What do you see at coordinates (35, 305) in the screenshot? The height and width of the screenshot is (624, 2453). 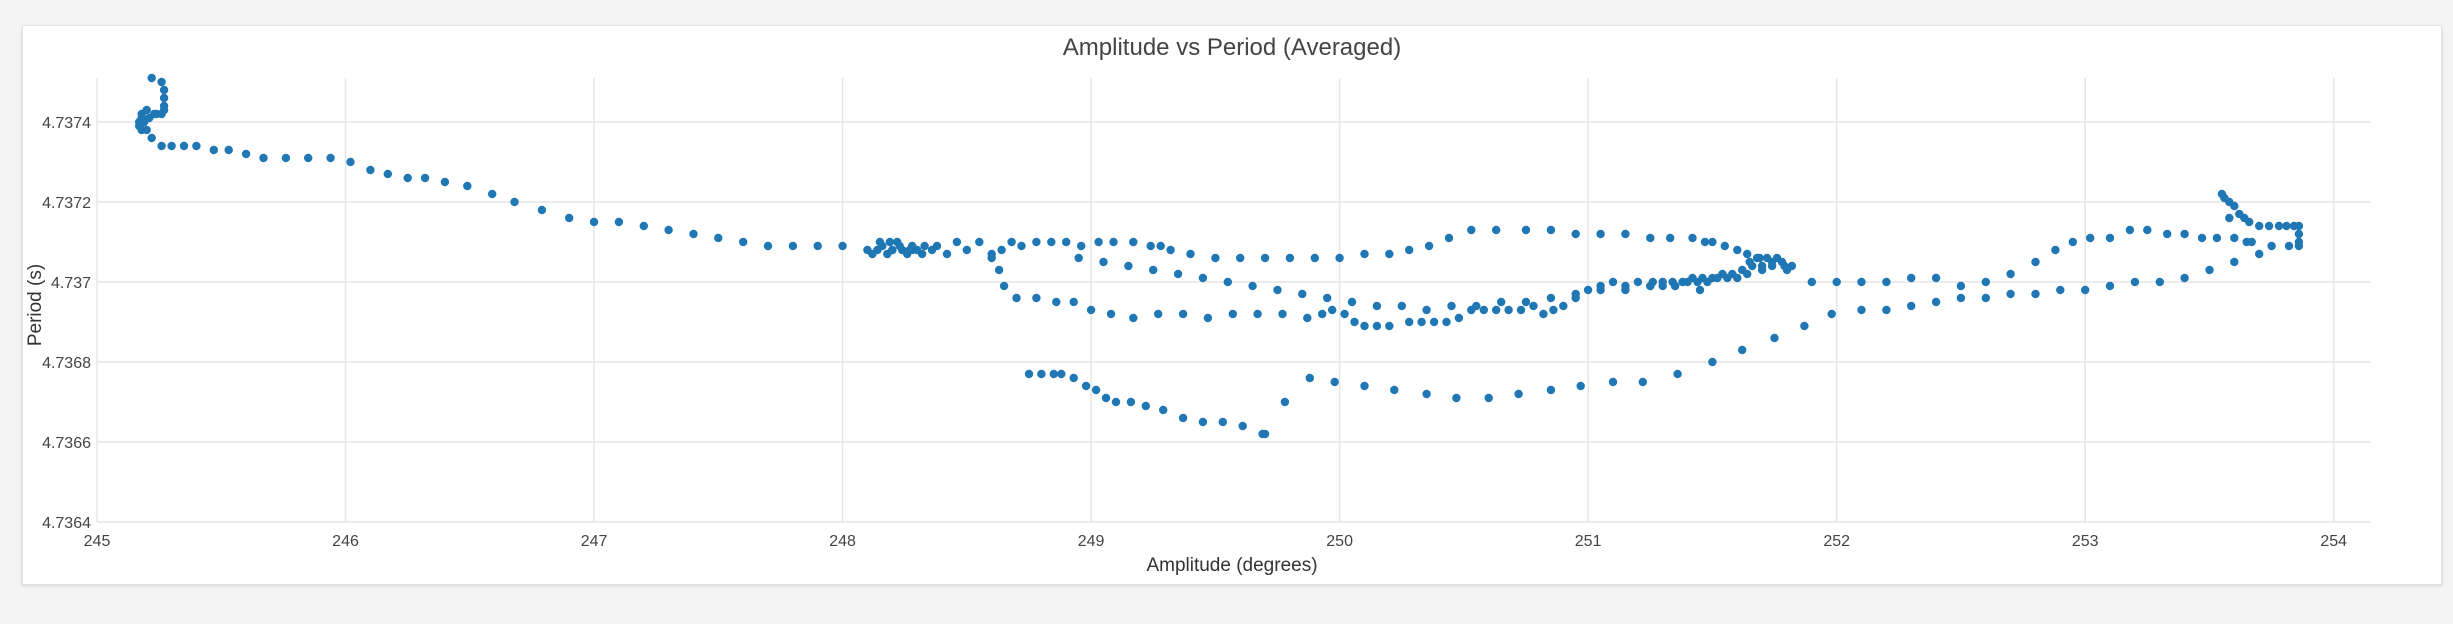 I see `y-axis-label: Period (s)` at bounding box center [35, 305].